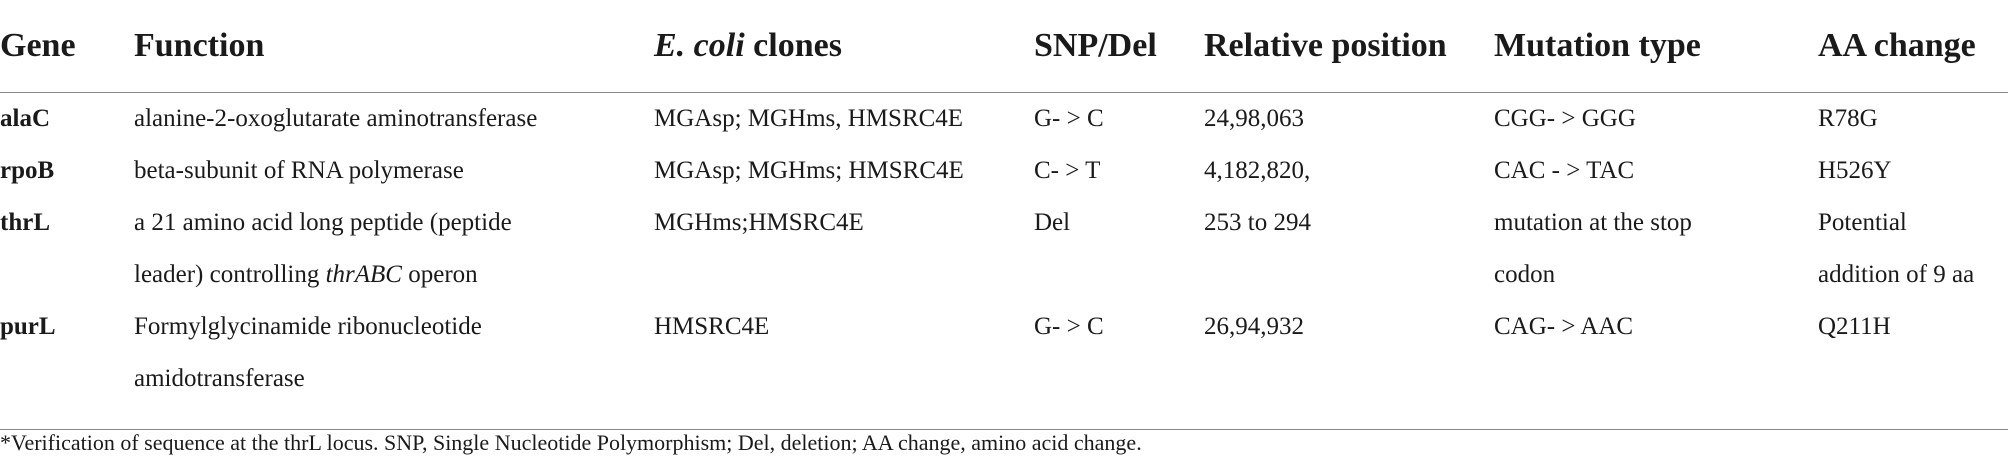  What do you see at coordinates (1052, 222) in the screenshot?
I see `snp-cell: Del` at bounding box center [1052, 222].